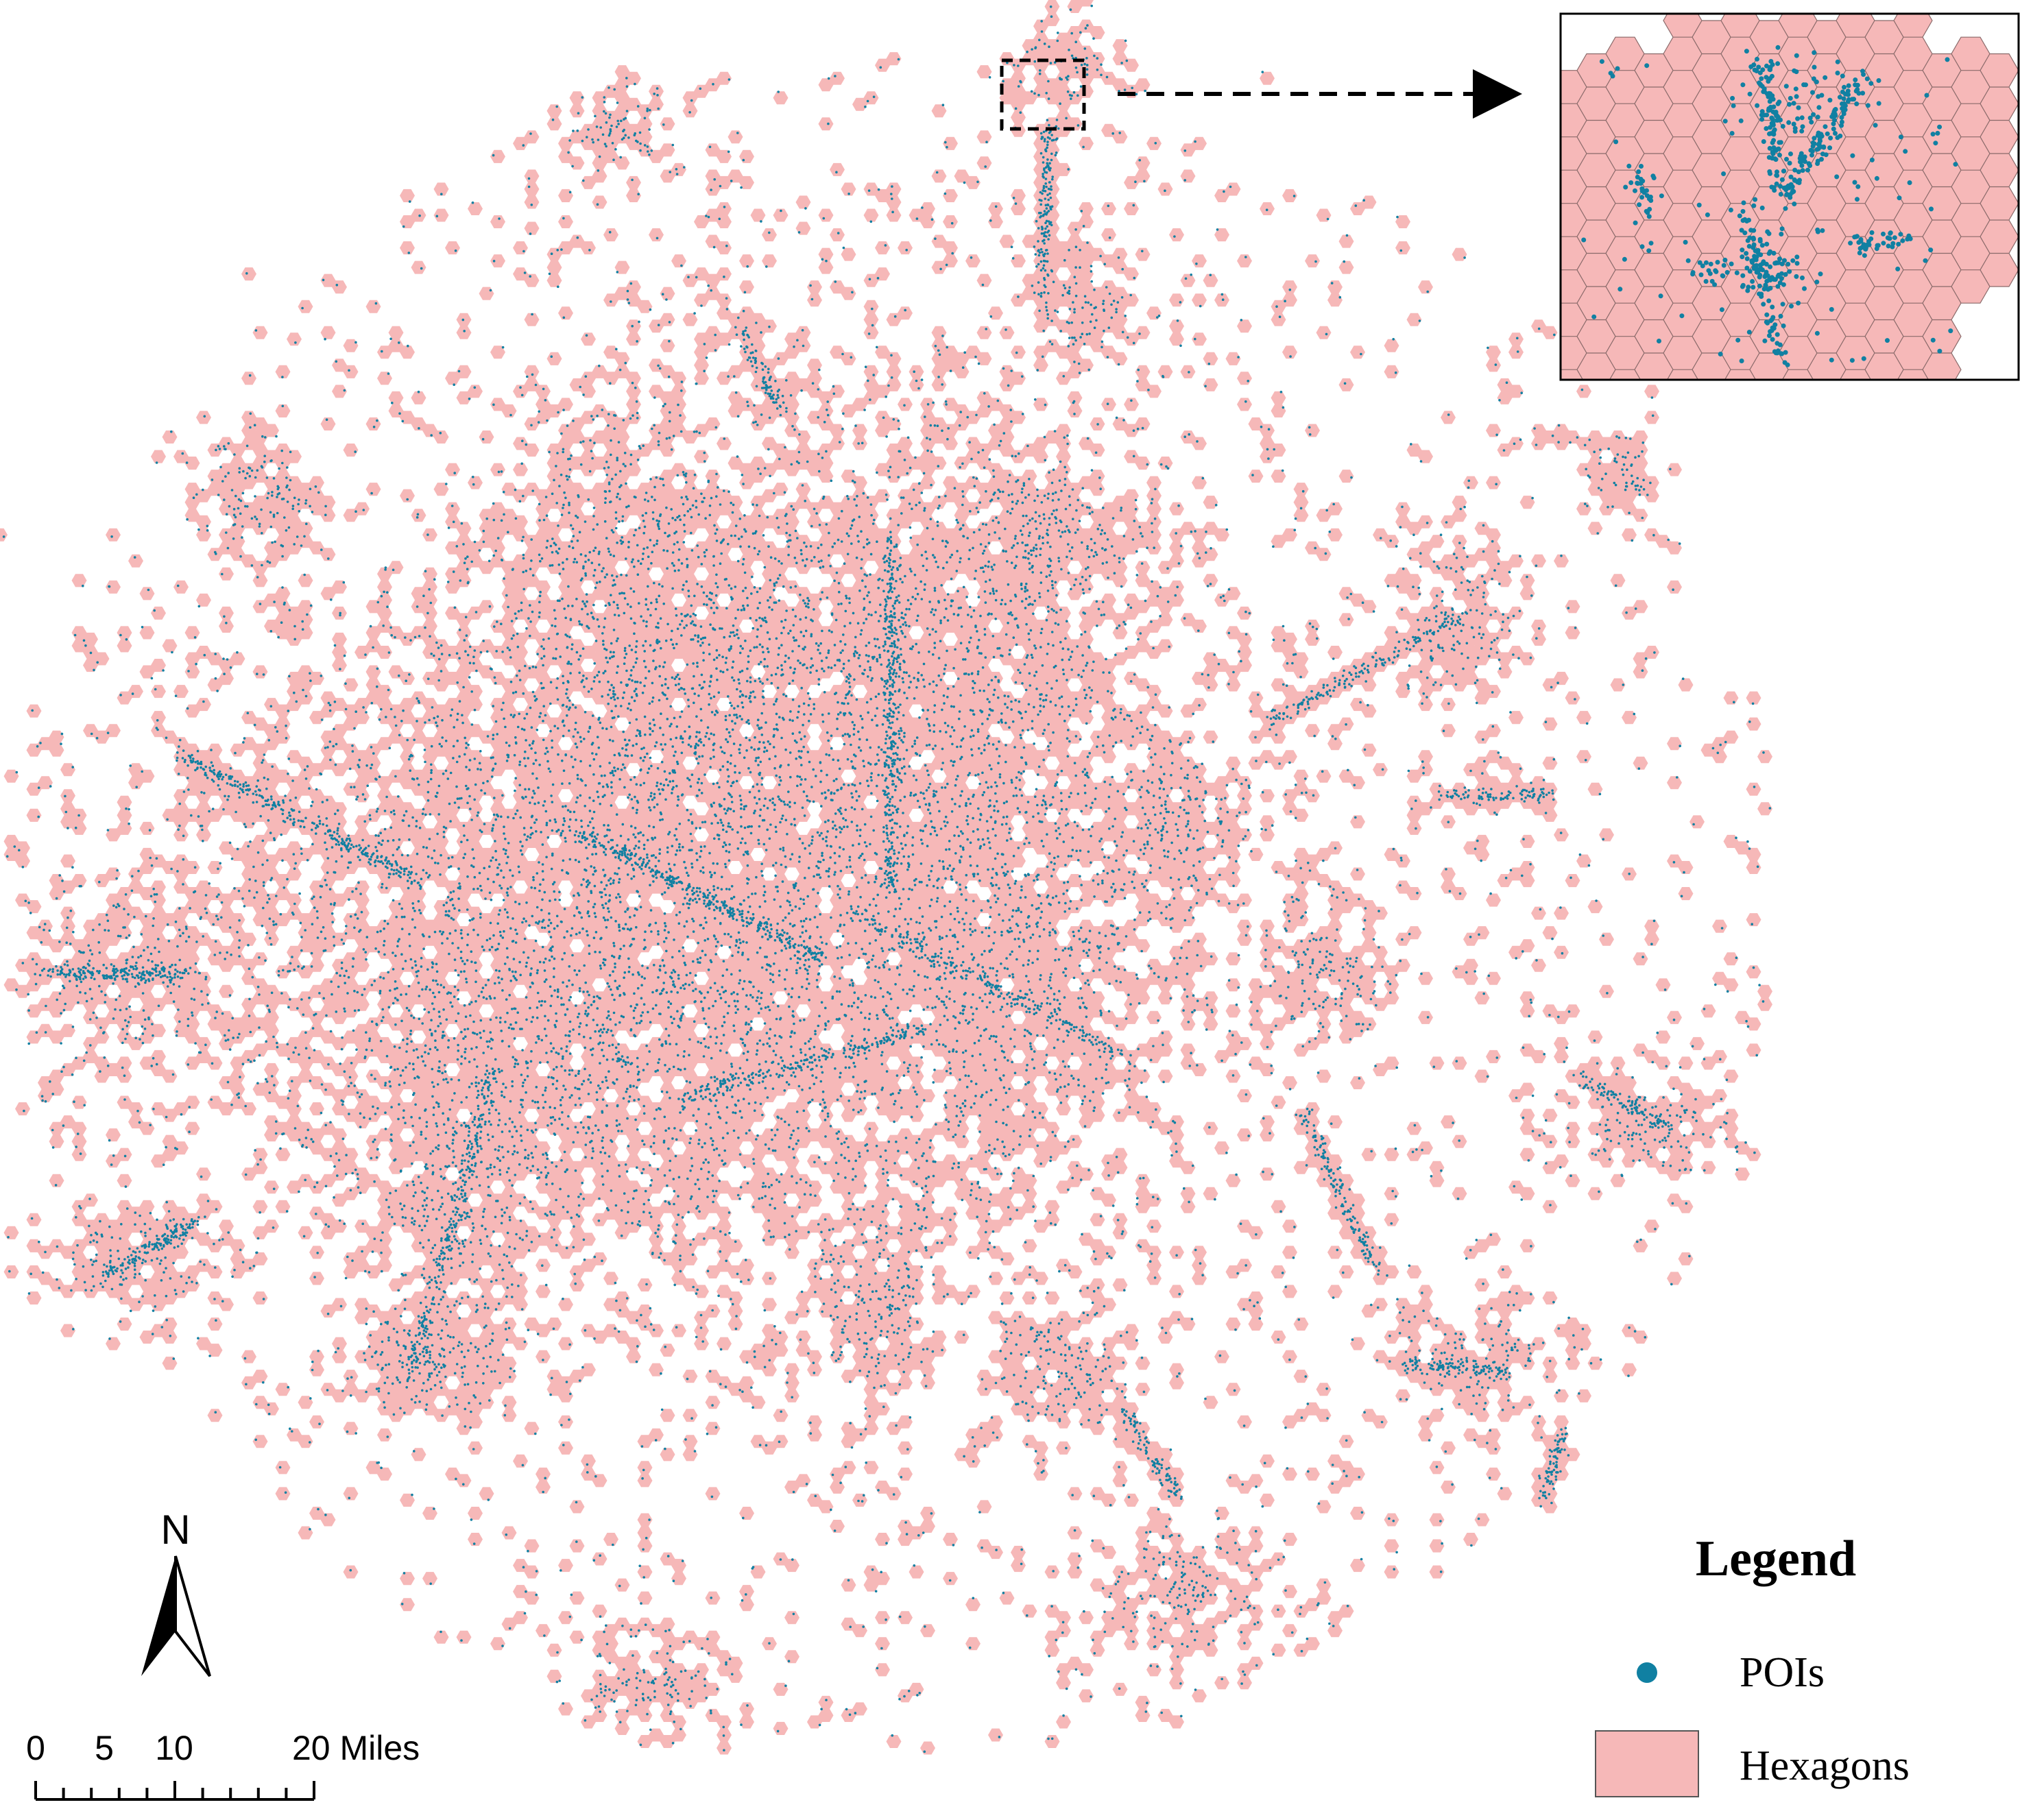 Image resolution: width=2033 pixels, height=1820 pixels. What do you see at coordinates (1782, 1672) in the screenshot?
I see `legend-poi-label: POIs` at bounding box center [1782, 1672].